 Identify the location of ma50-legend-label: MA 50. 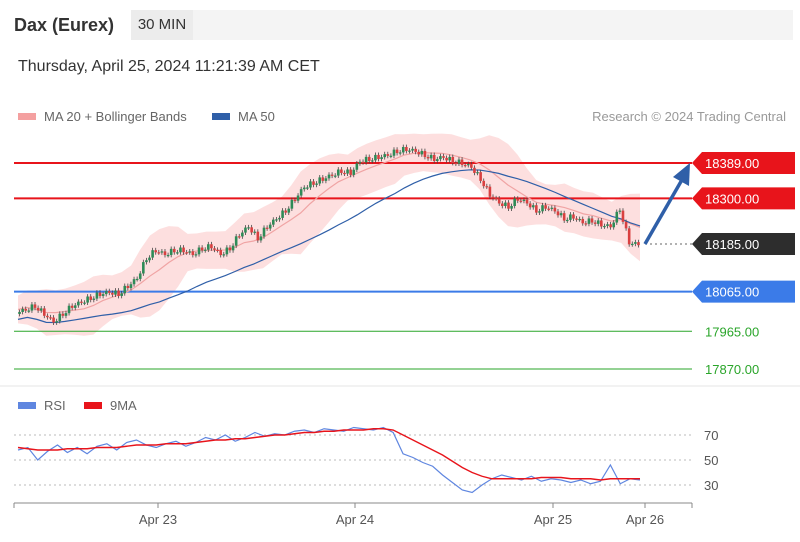
(256, 116).